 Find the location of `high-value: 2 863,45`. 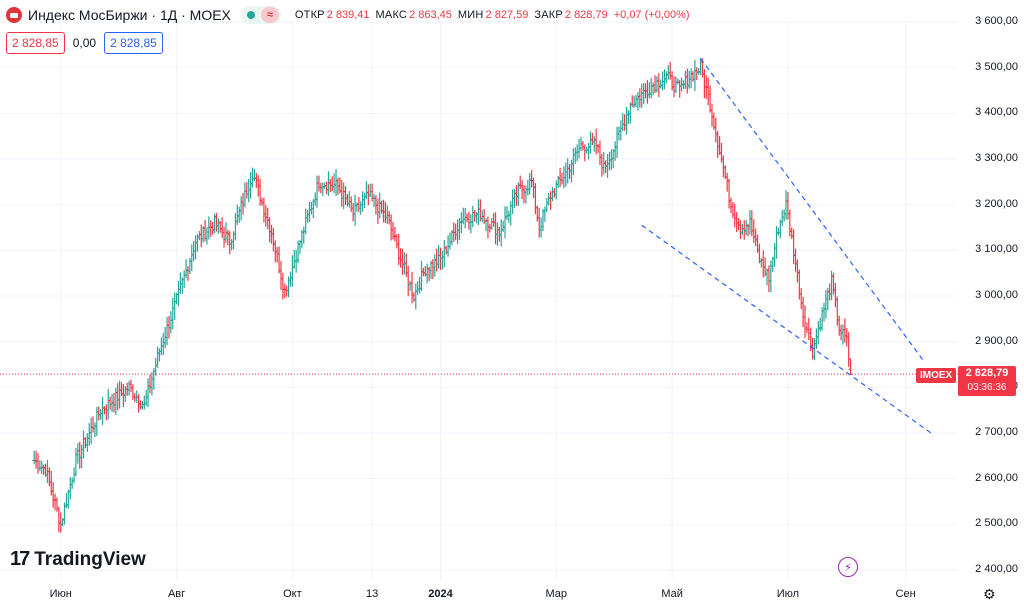

high-value: 2 863,45 is located at coordinates (430, 15).